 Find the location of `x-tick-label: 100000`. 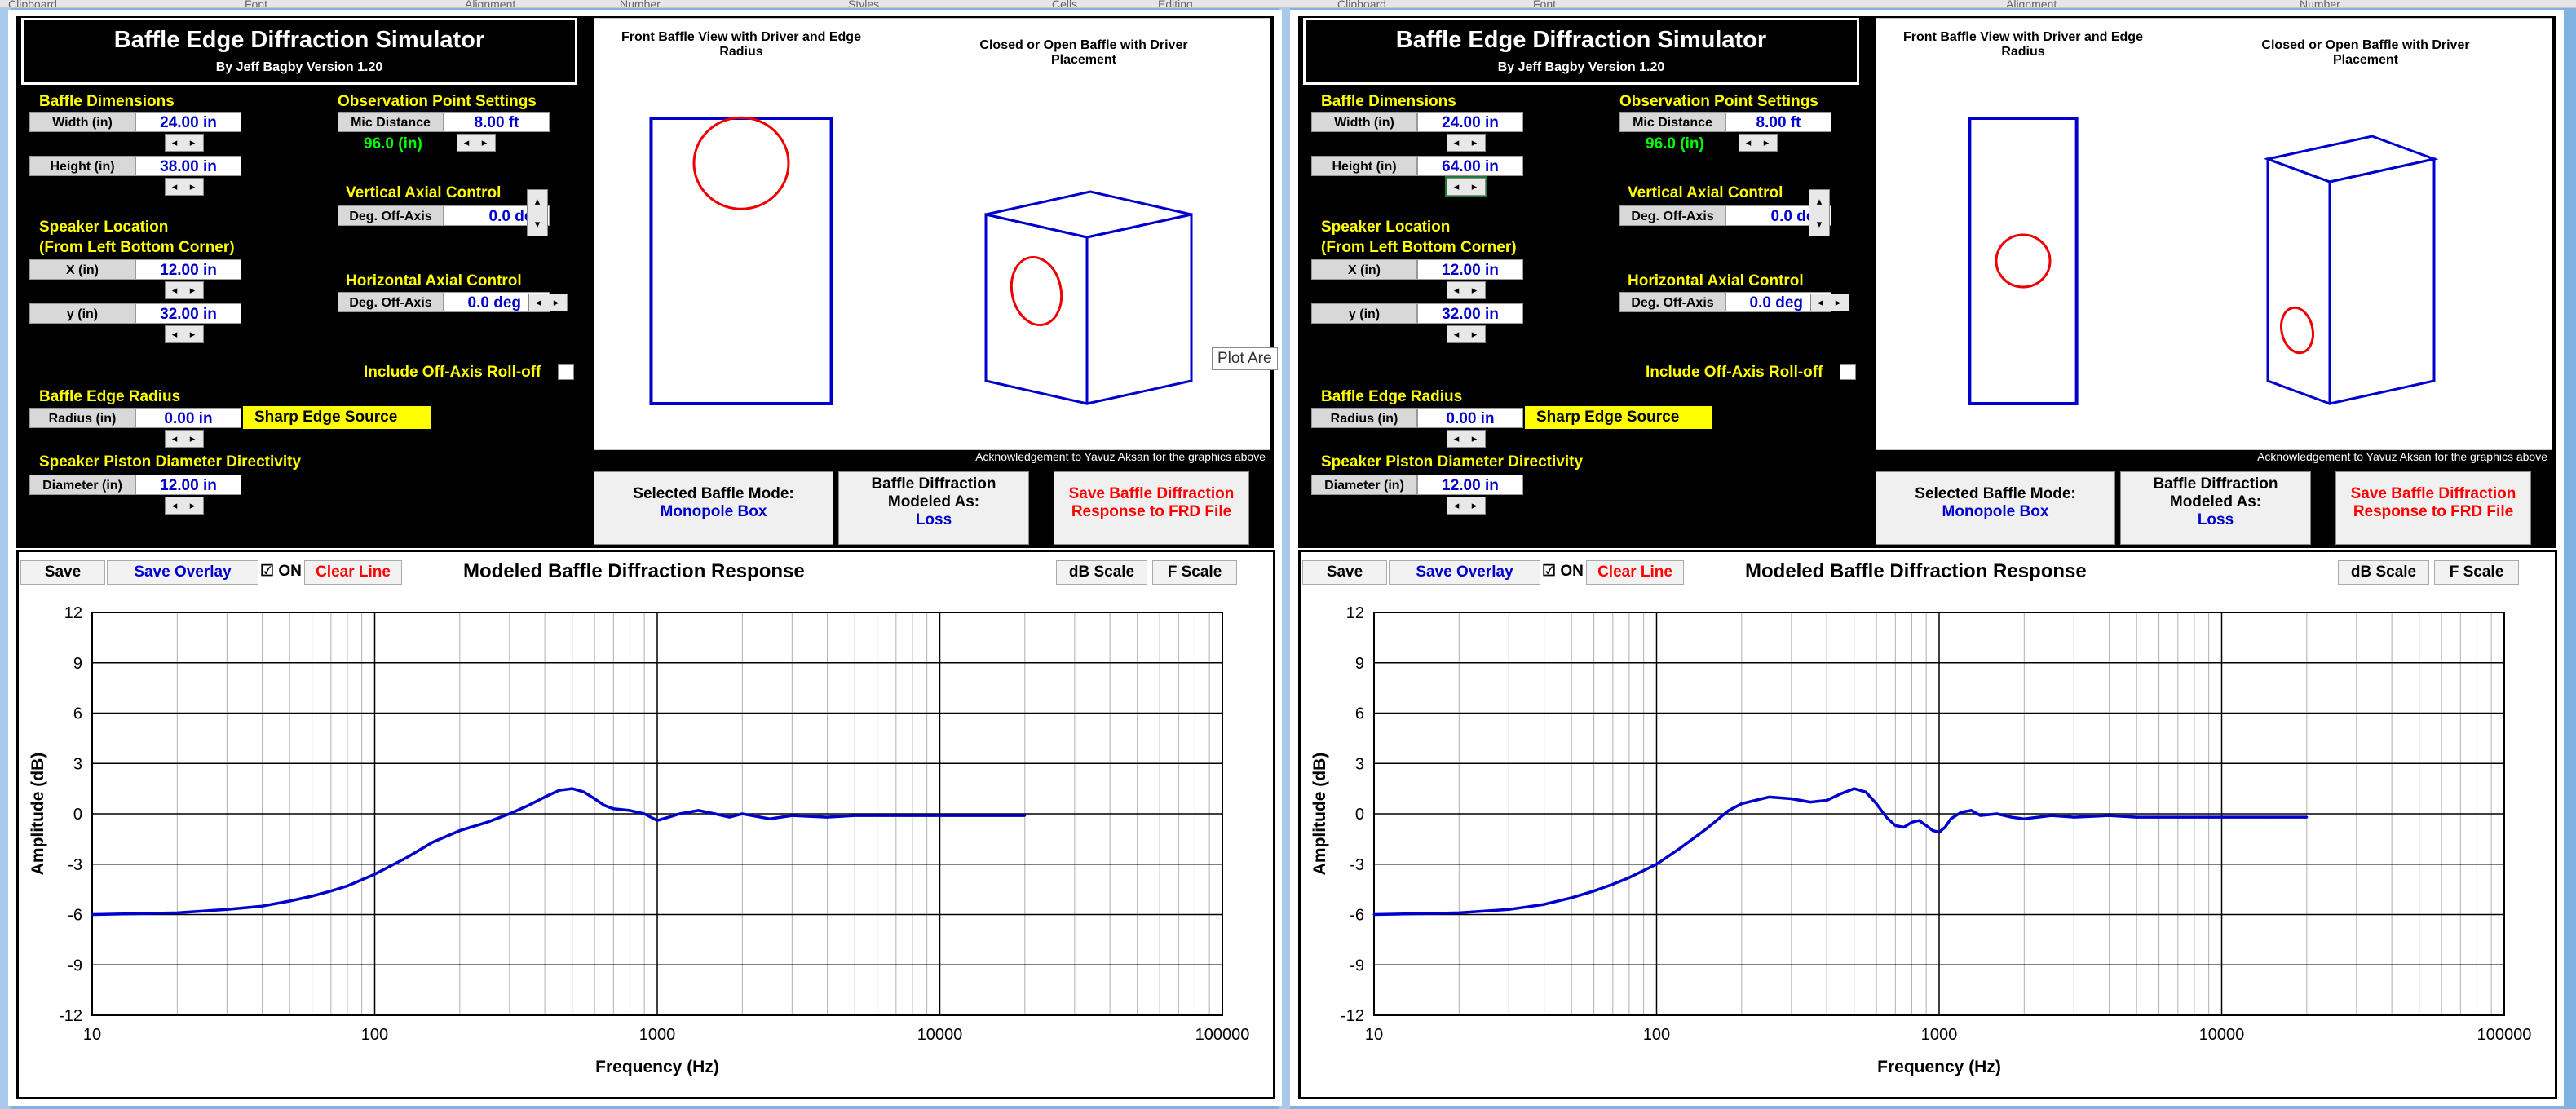

x-tick-label: 100000 is located at coordinates (2504, 1035).